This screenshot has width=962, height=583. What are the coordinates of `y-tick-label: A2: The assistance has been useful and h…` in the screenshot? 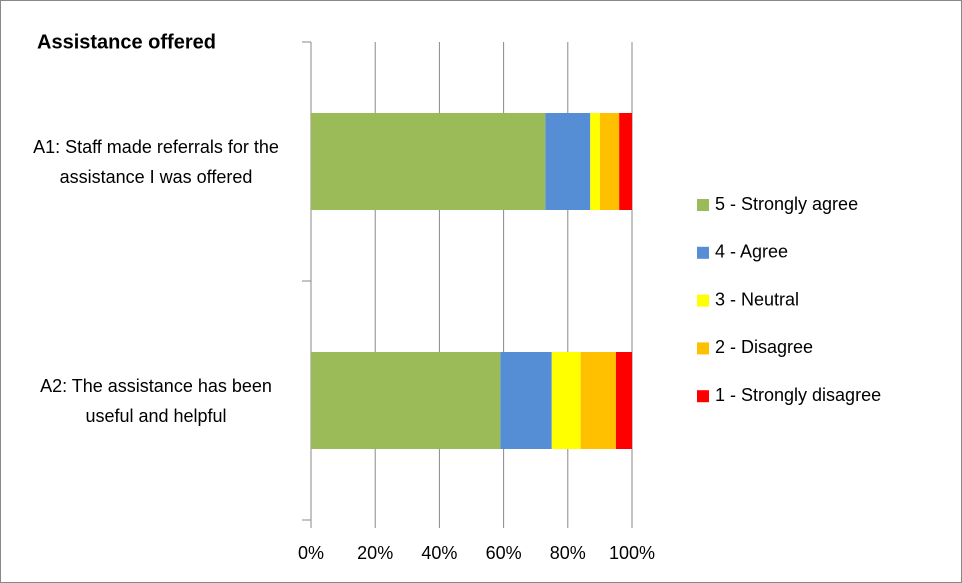 It's located at (156, 400).